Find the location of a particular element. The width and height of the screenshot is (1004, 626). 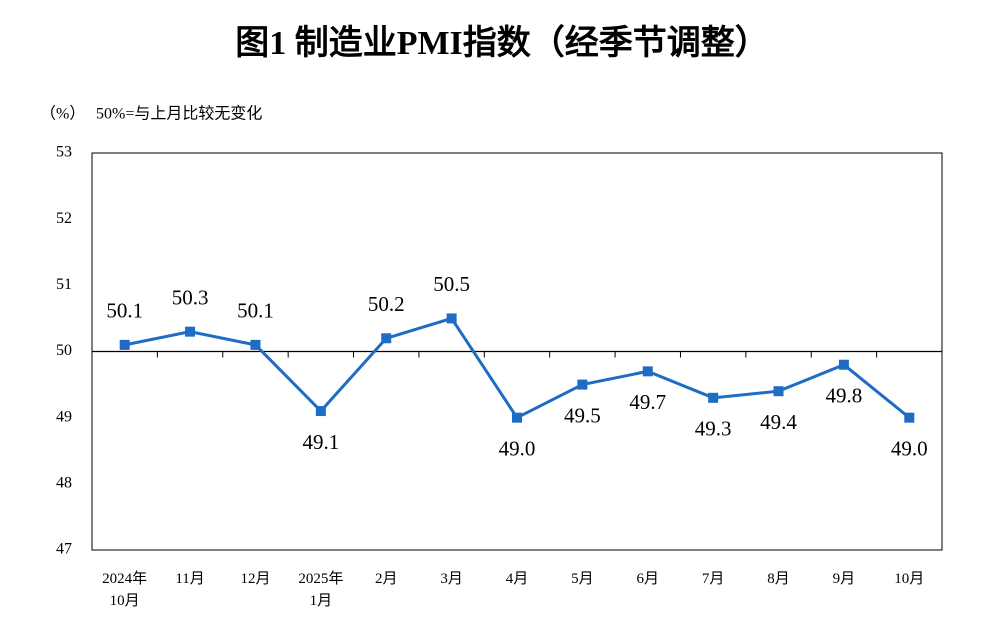

value-label: 50.3 is located at coordinates (190, 297).